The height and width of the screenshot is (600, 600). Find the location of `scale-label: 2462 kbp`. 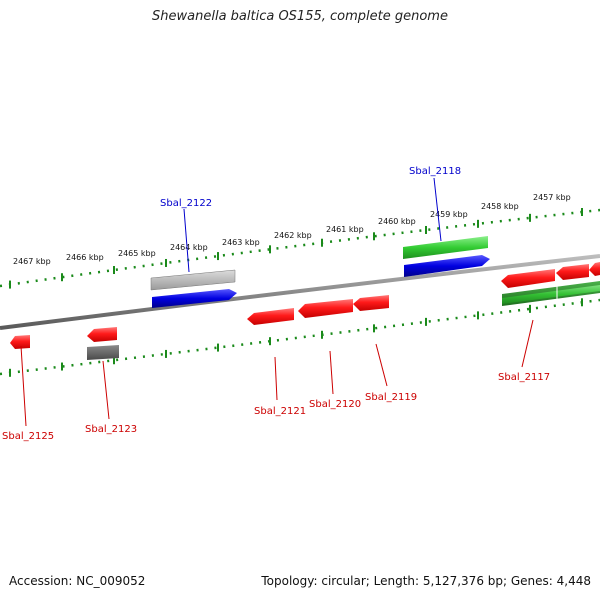

scale-label: 2462 kbp is located at coordinates (293, 235).